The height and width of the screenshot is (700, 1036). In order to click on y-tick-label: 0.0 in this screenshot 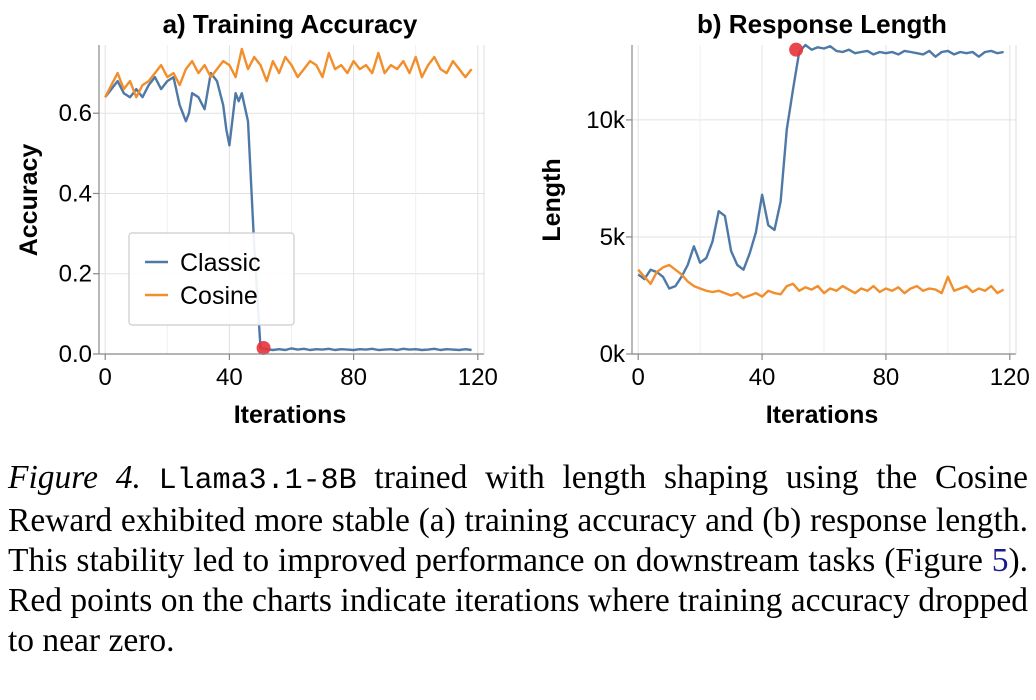, I will do `click(75, 354)`.